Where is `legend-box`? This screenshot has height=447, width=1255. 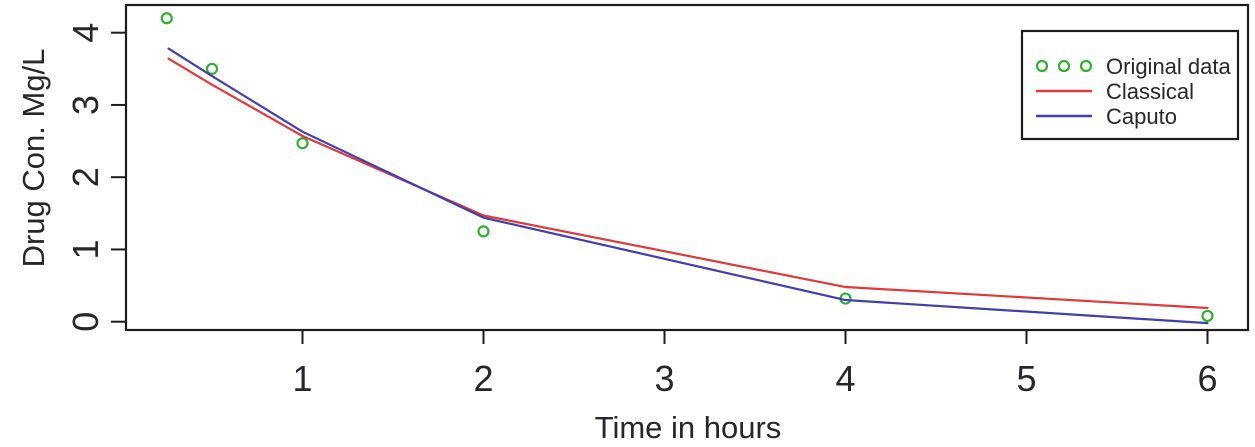 legend-box is located at coordinates (1130, 85).